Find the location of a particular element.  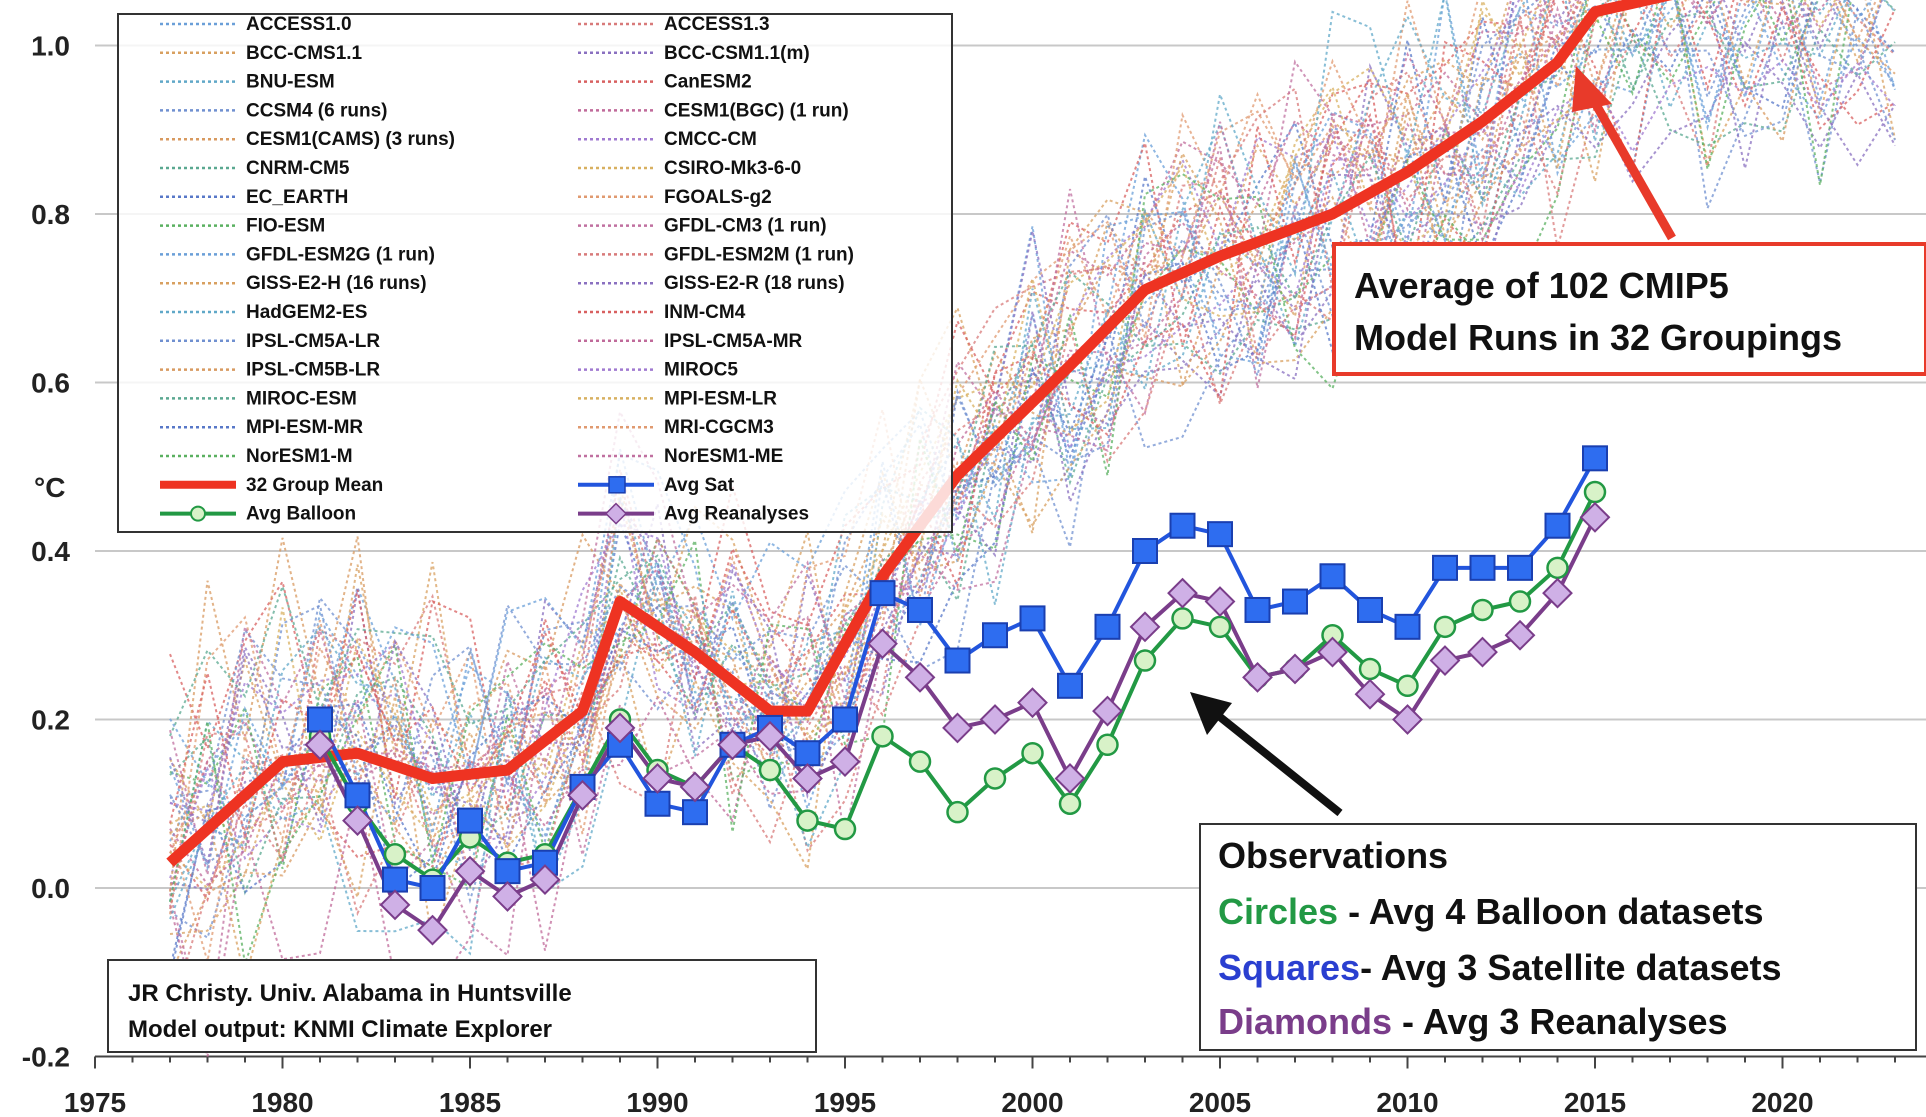

x-tick-label: 2005 is located at coordinates (1220, 1102).